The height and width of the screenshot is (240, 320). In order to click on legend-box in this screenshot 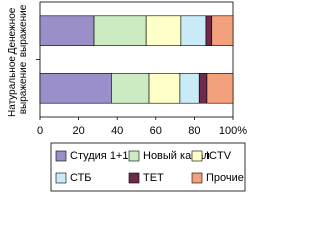, I will do `click(148, 167)`.